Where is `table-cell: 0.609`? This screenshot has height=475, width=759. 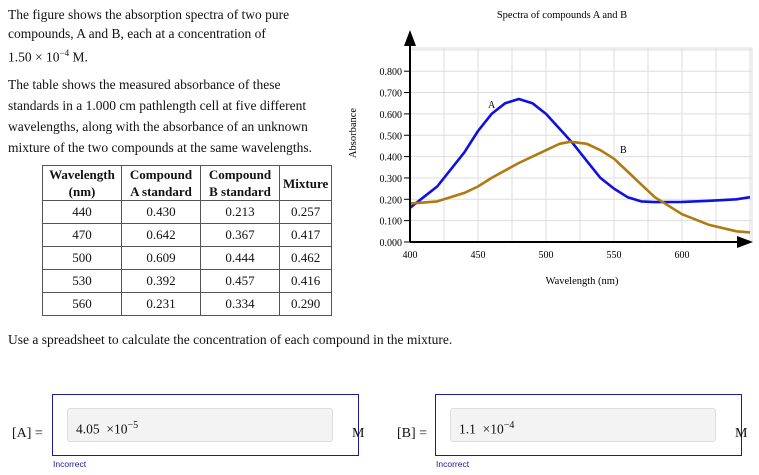
table-cell: 0.609 is located at coordinates (161, 258).